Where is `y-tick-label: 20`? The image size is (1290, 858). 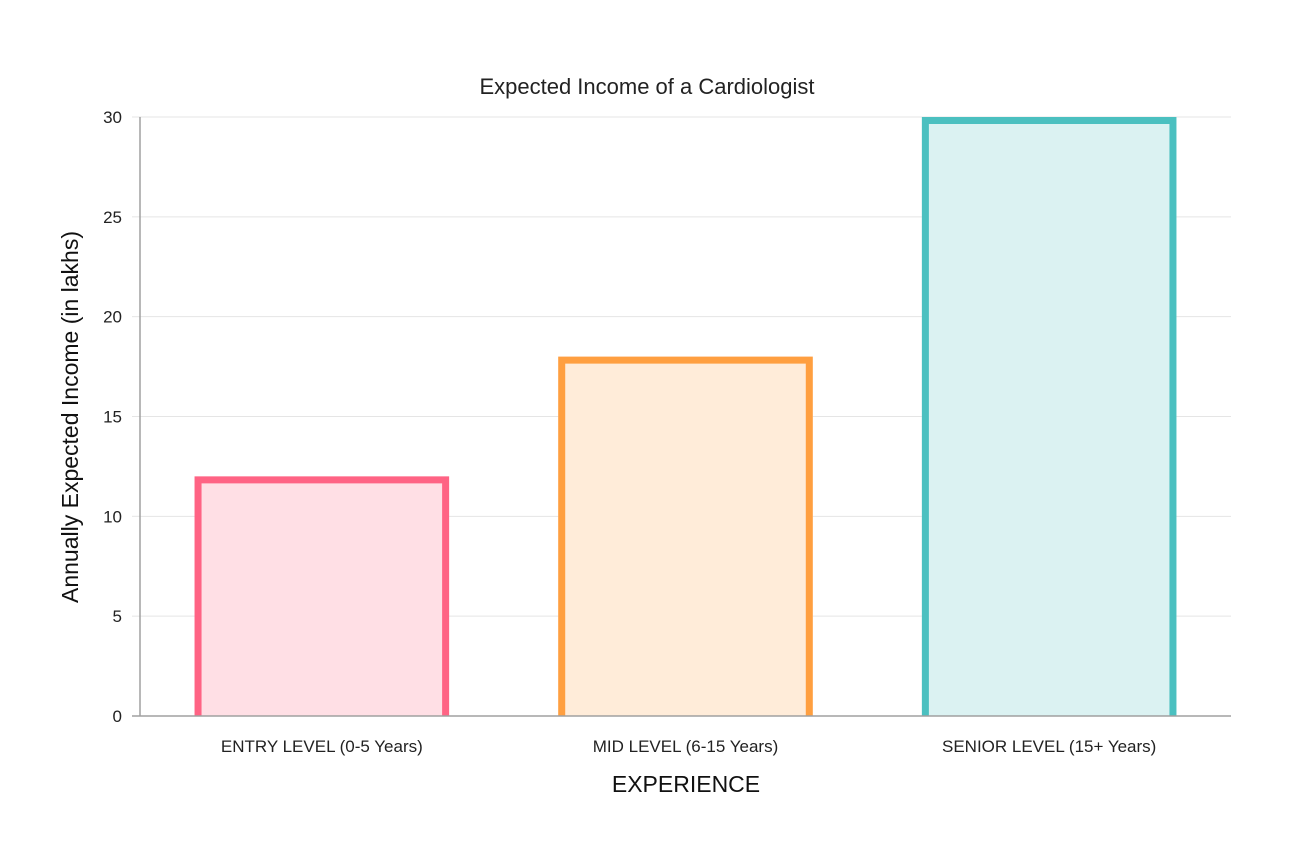
y-tick-label: 20 is located at coordinates (112, 317).